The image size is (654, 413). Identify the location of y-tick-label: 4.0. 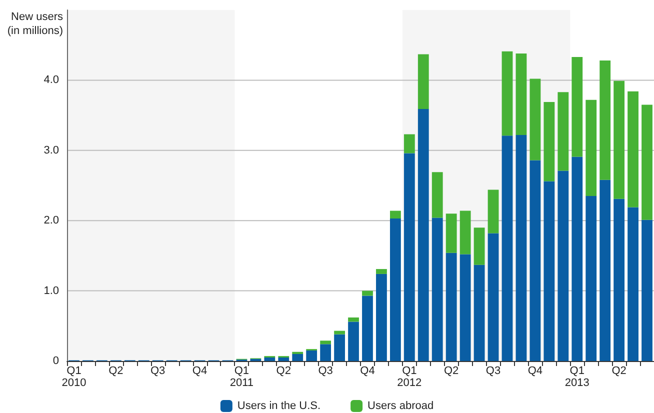
(51, 80).